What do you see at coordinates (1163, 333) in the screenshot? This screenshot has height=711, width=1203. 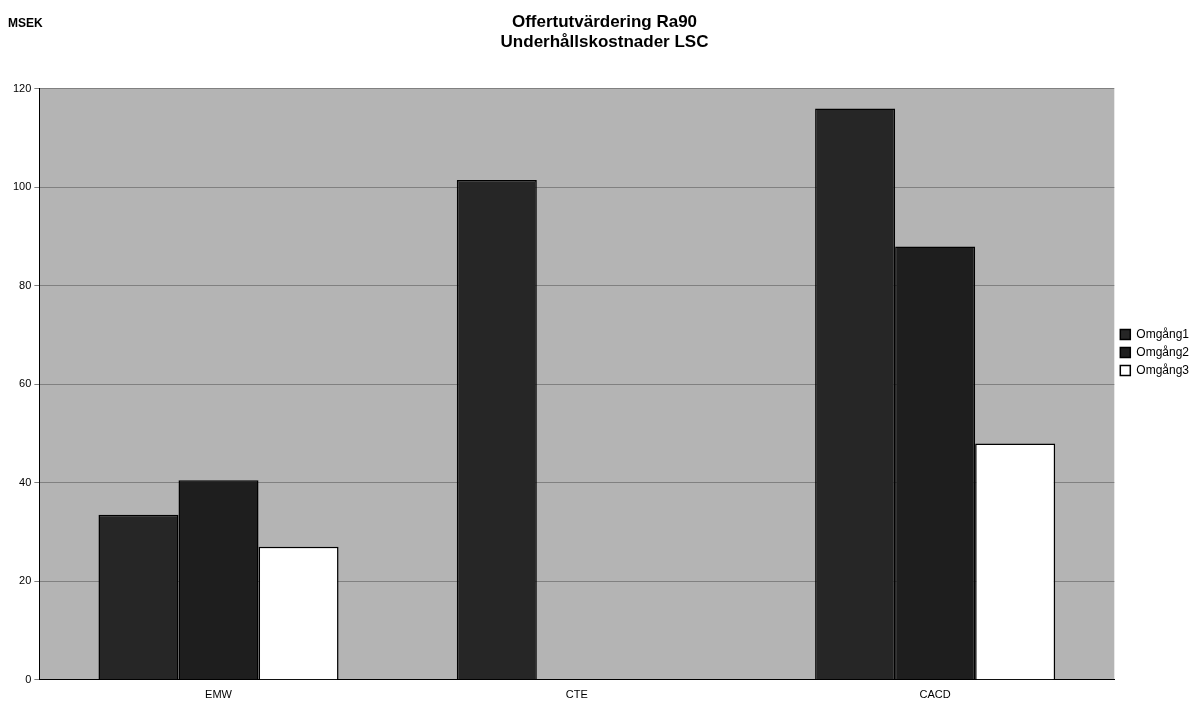 I see `legend-label: Omgång1` at bounding box center [1163, 333].